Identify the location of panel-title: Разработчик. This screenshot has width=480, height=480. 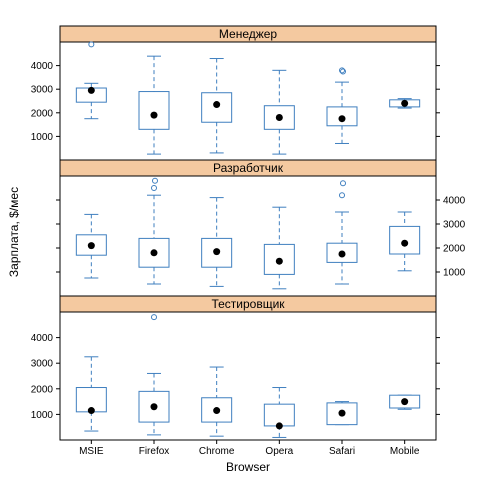
(248, 168).